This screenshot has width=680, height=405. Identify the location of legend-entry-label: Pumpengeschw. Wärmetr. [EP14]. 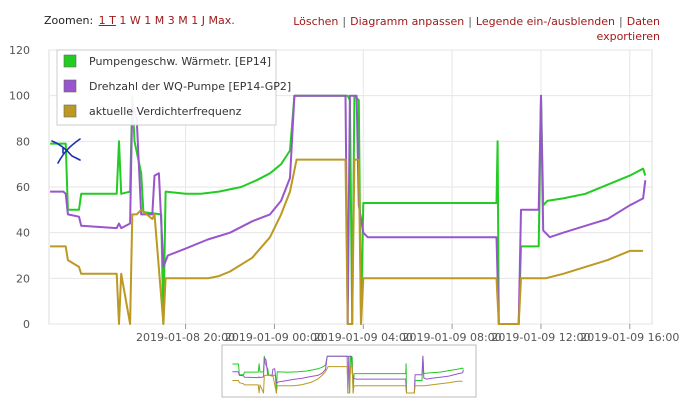
(180, 61).